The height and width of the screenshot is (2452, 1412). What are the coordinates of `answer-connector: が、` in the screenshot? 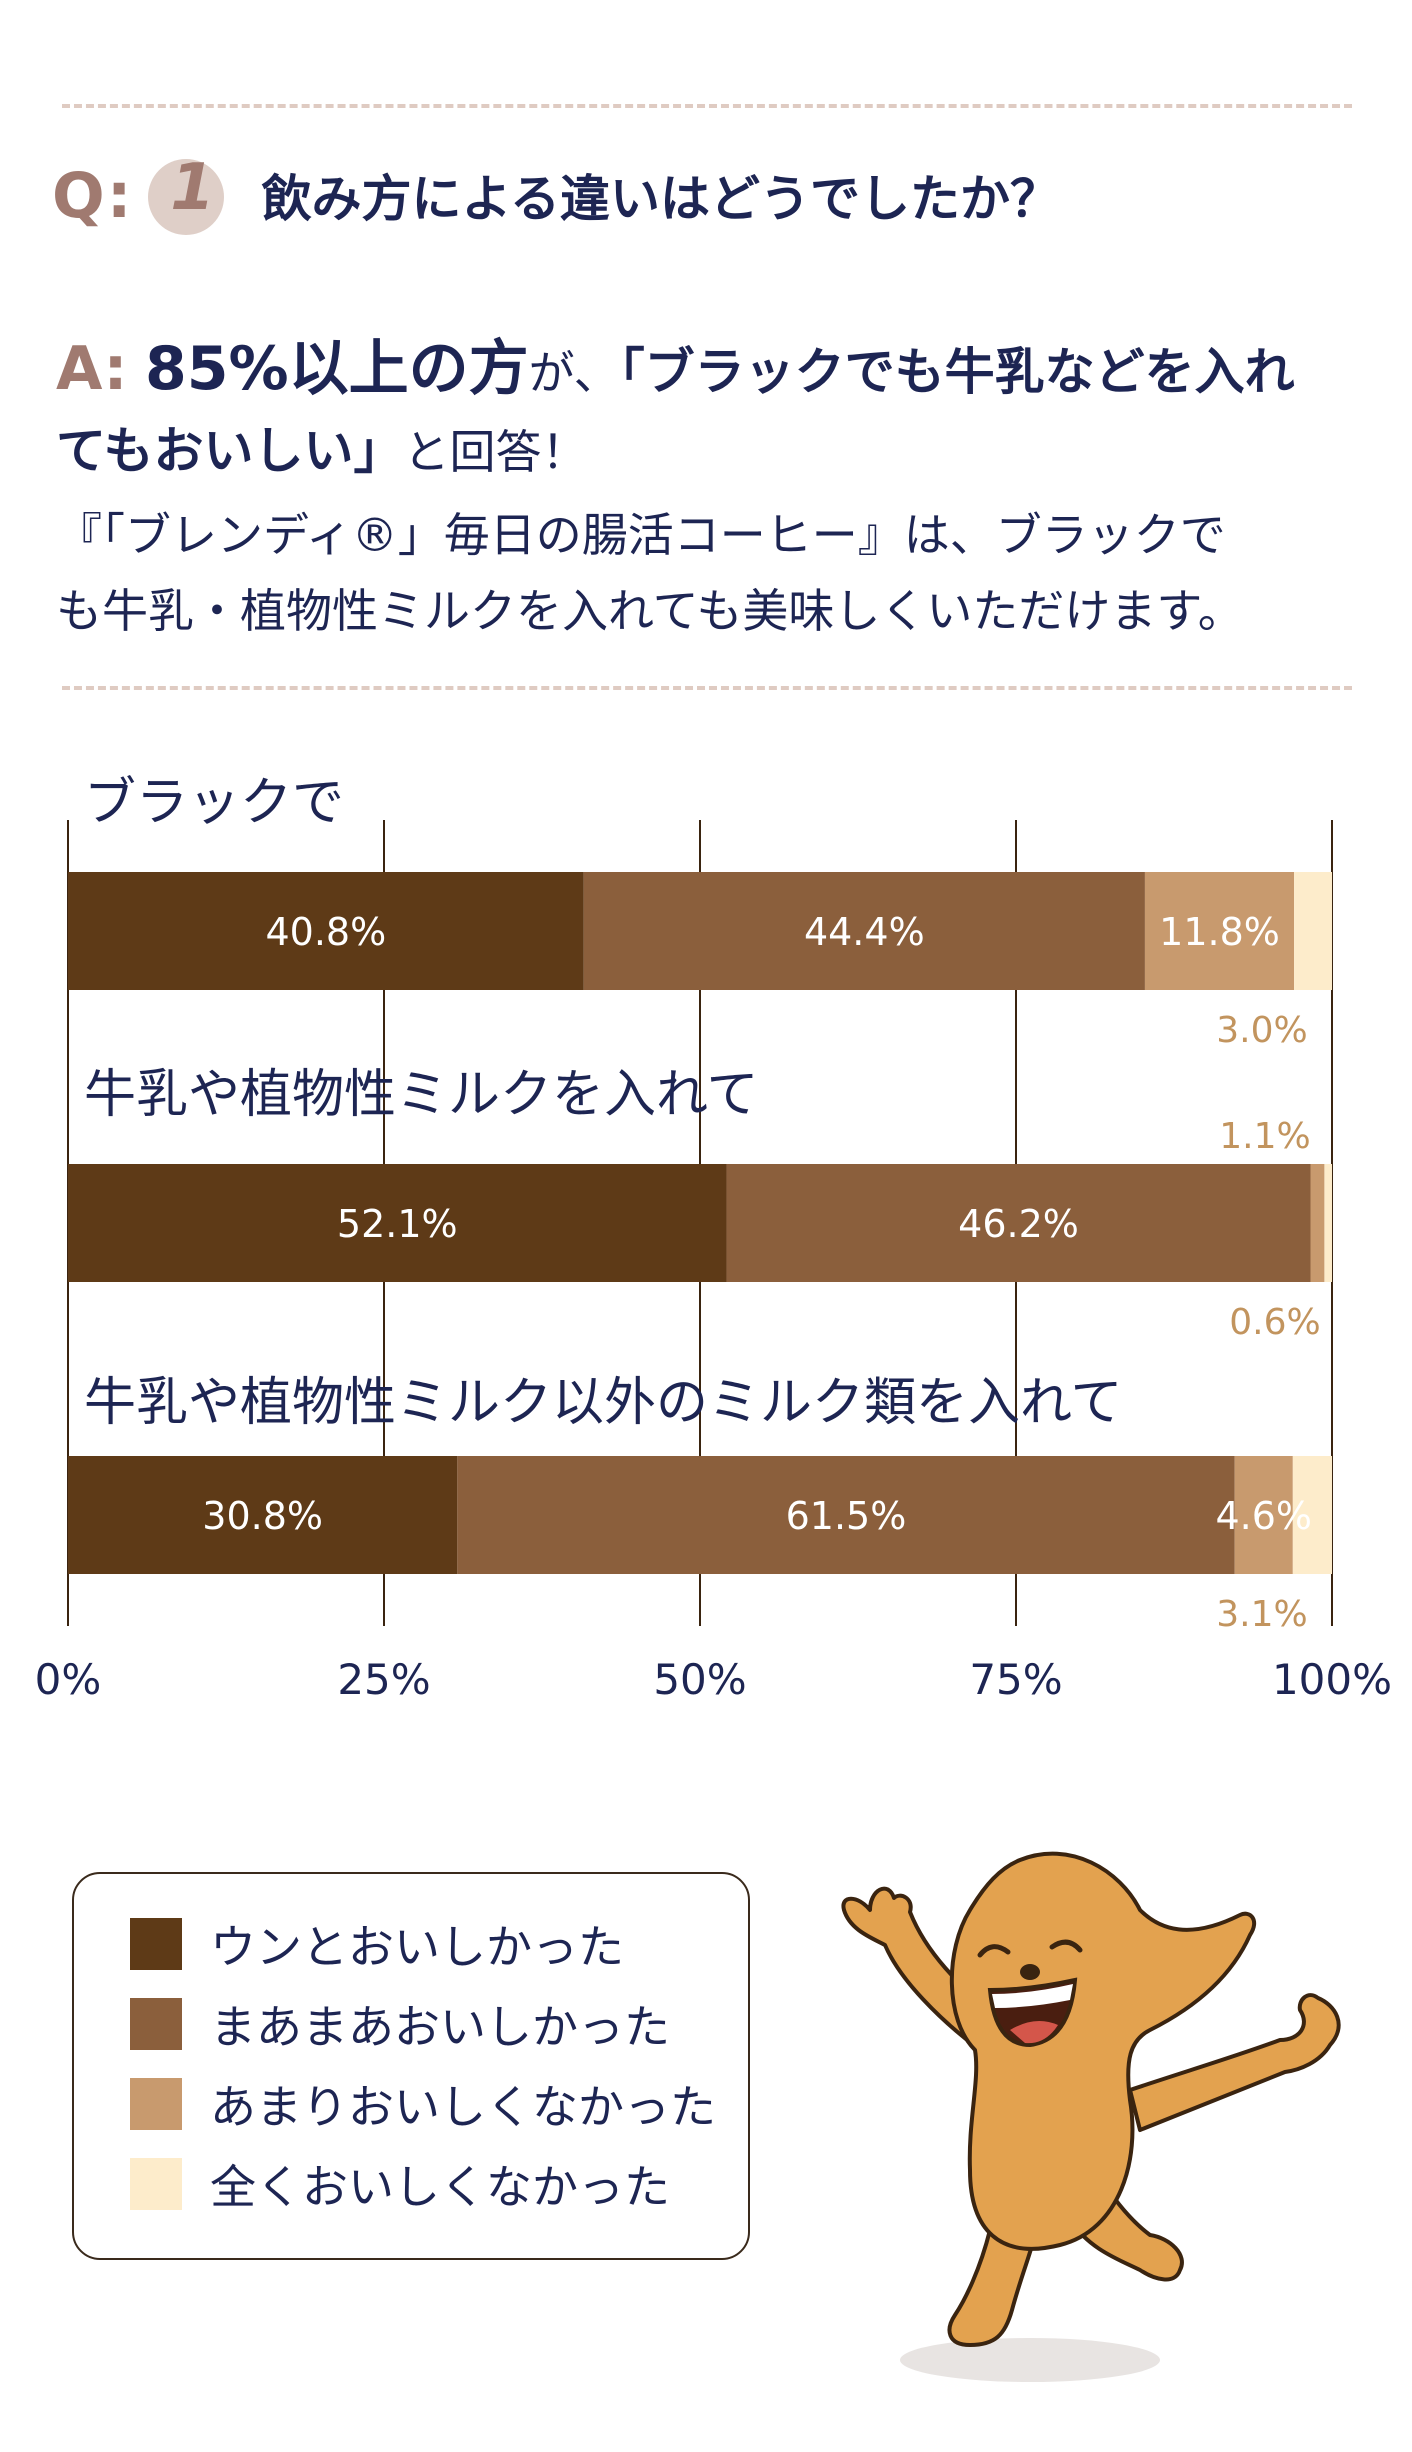 It's located at (574, 373).